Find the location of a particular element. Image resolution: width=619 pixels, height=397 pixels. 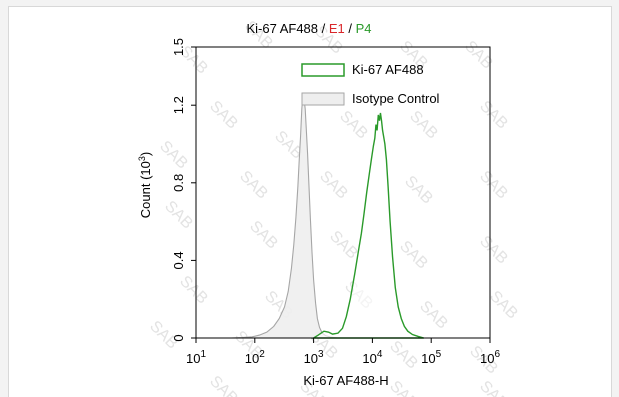

title-part: / is located at coordinates (350, 28).